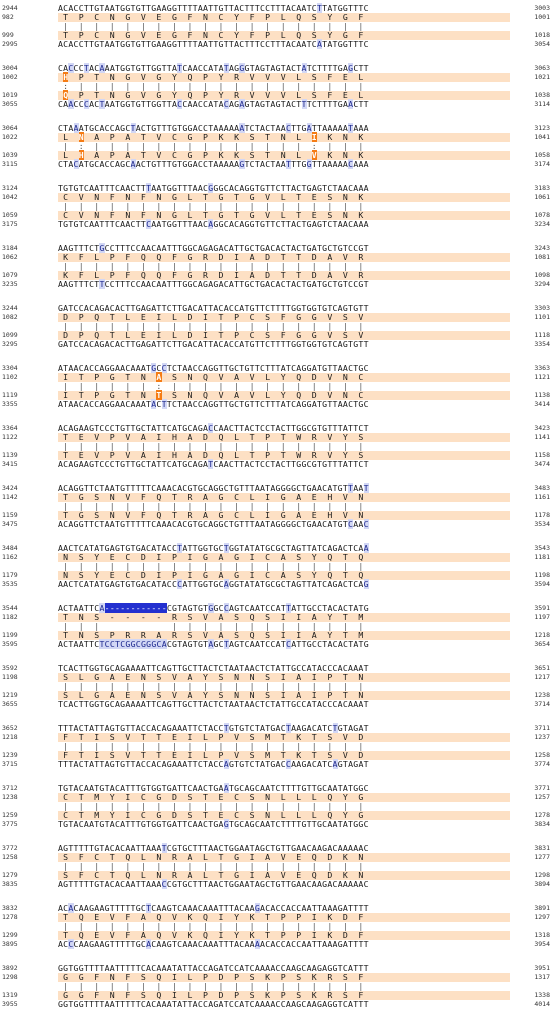 Image resolution: width=552 pixels, height=1017 pixels. What do you see at coordinates (542, 644) in the screenshot?
I see `subject-position-end: 3654` at bounding box center [542, 644].